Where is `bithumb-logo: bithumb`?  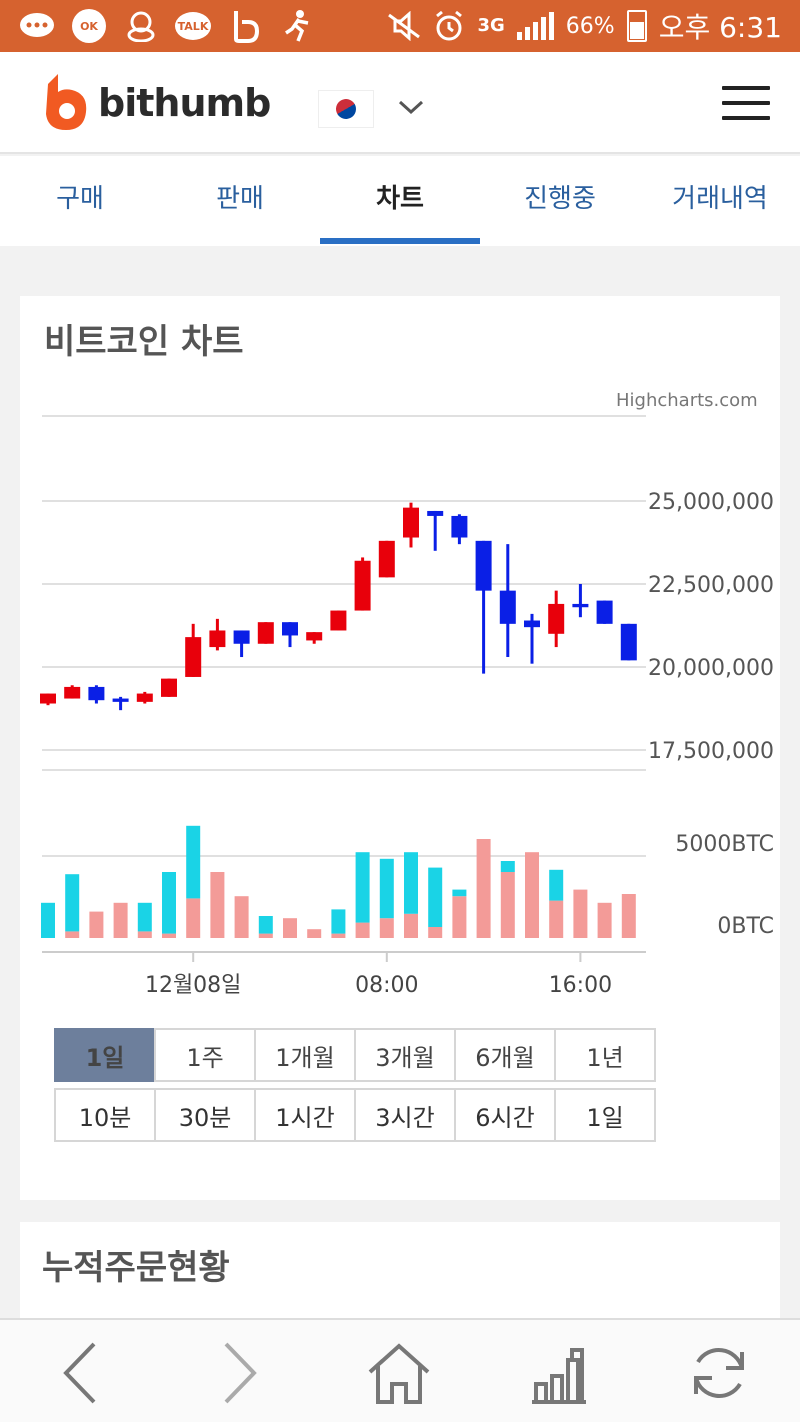 bithumb-logo: bithumb is located at coordinates (156, 103).